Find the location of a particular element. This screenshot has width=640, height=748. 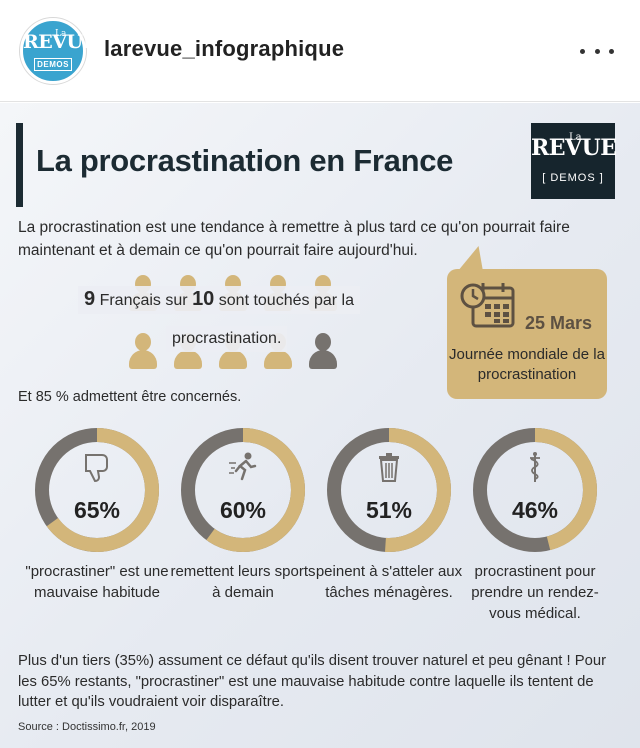

thumbs-down-icon is located at coordinates (96, 468).